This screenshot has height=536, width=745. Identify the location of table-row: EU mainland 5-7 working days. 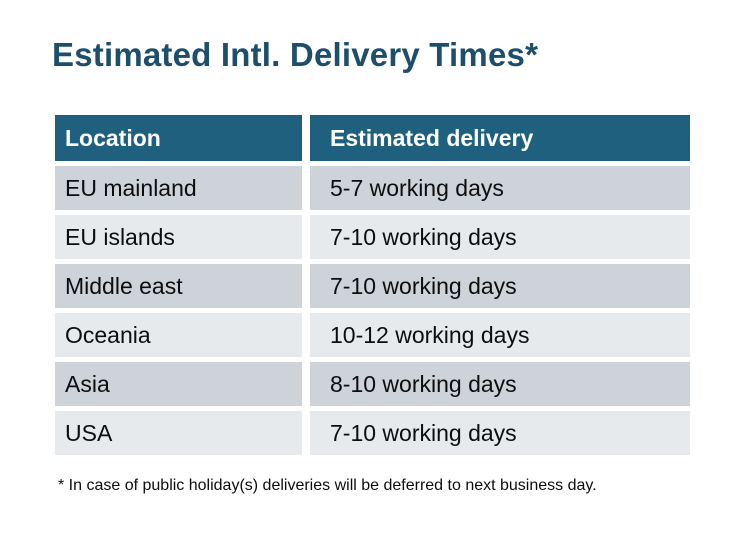
(372, 188).